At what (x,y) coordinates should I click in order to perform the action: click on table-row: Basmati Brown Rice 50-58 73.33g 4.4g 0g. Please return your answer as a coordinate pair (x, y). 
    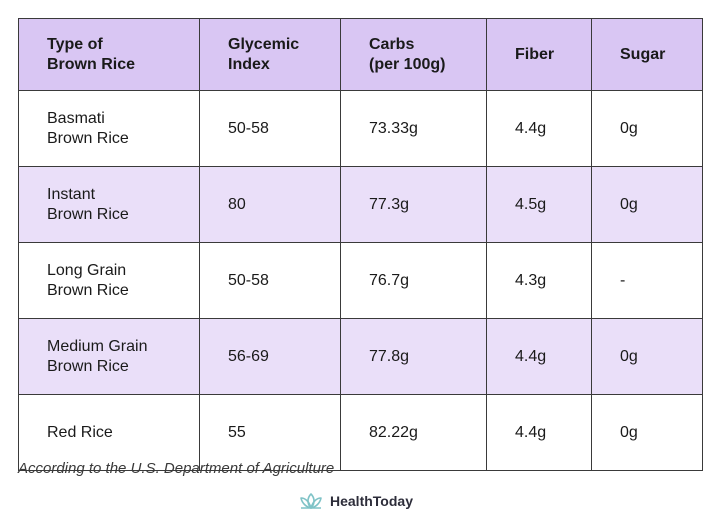
    Looking at the image, I should click on (360, 128).